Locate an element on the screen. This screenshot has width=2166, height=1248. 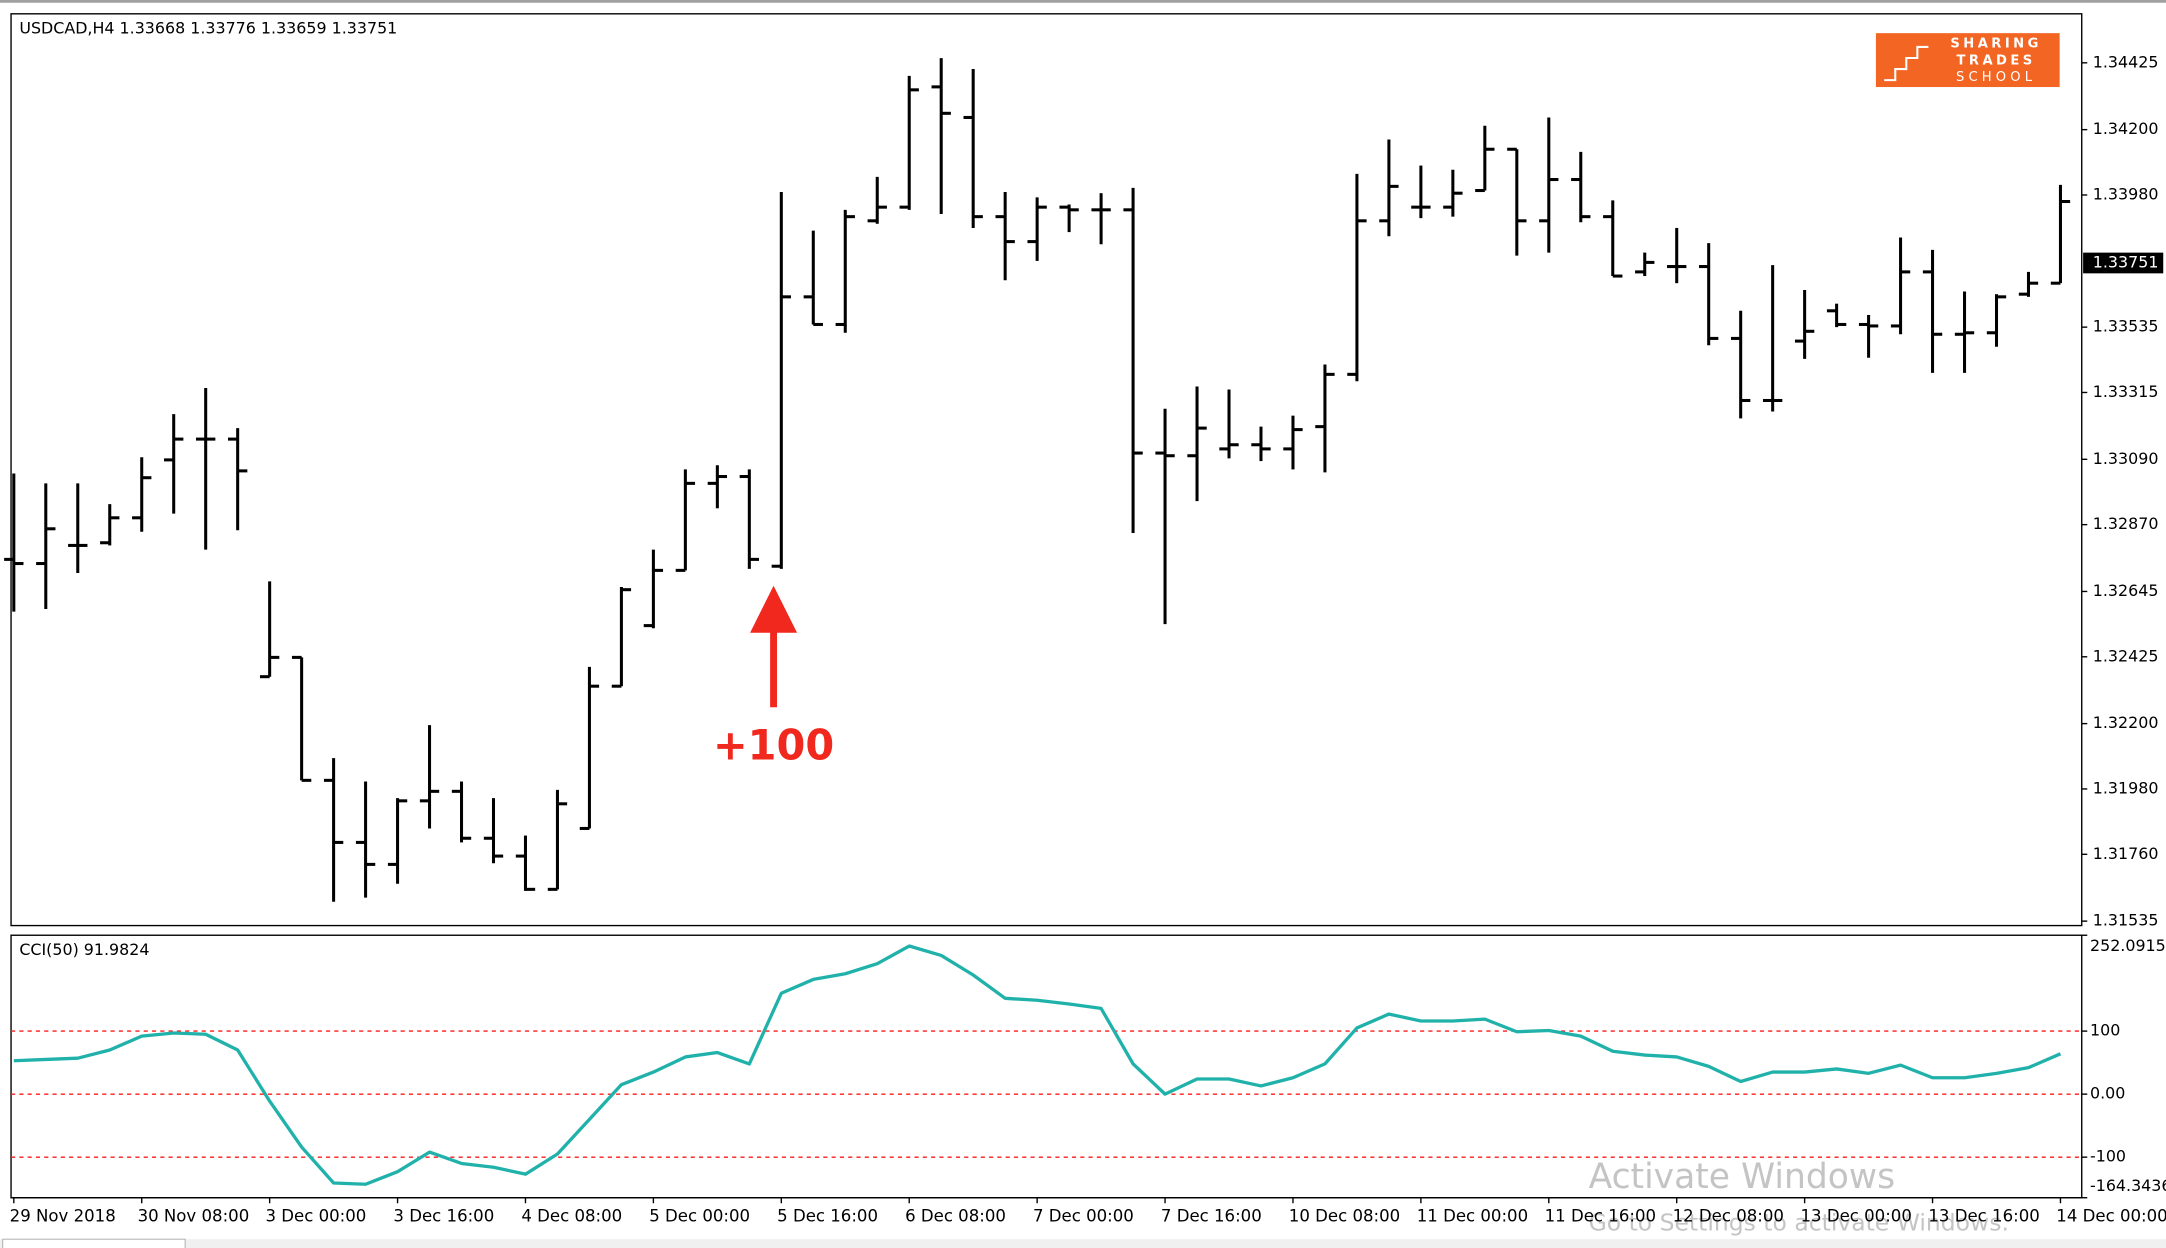
y-tick-label: 1.33535 is located at coordinates (2126, 326).